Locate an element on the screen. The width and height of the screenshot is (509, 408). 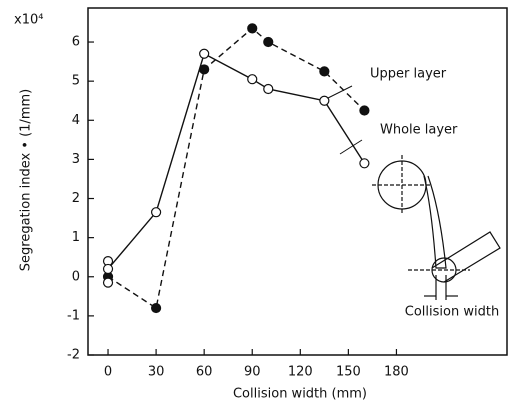
x-tick-label: 30 is located at coordinates (156, 372).